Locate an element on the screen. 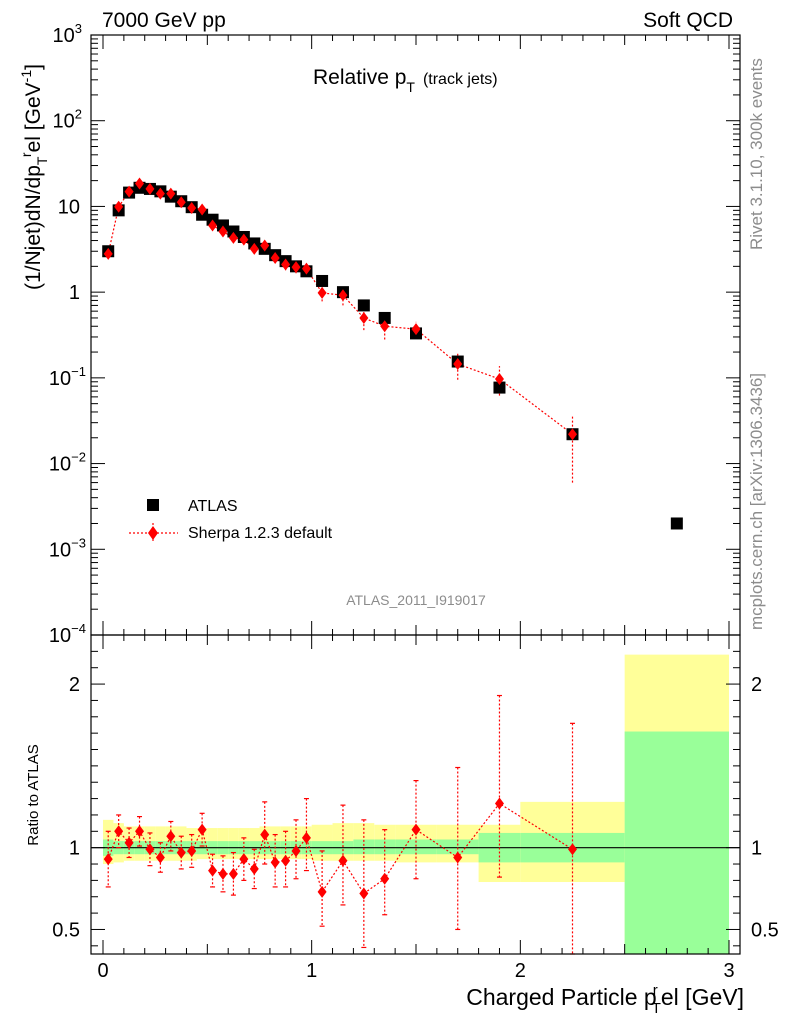 The height and width of the screenshot is (1024, 786). y-tick-label-exp: −1 is located at coordinates (78, 371).